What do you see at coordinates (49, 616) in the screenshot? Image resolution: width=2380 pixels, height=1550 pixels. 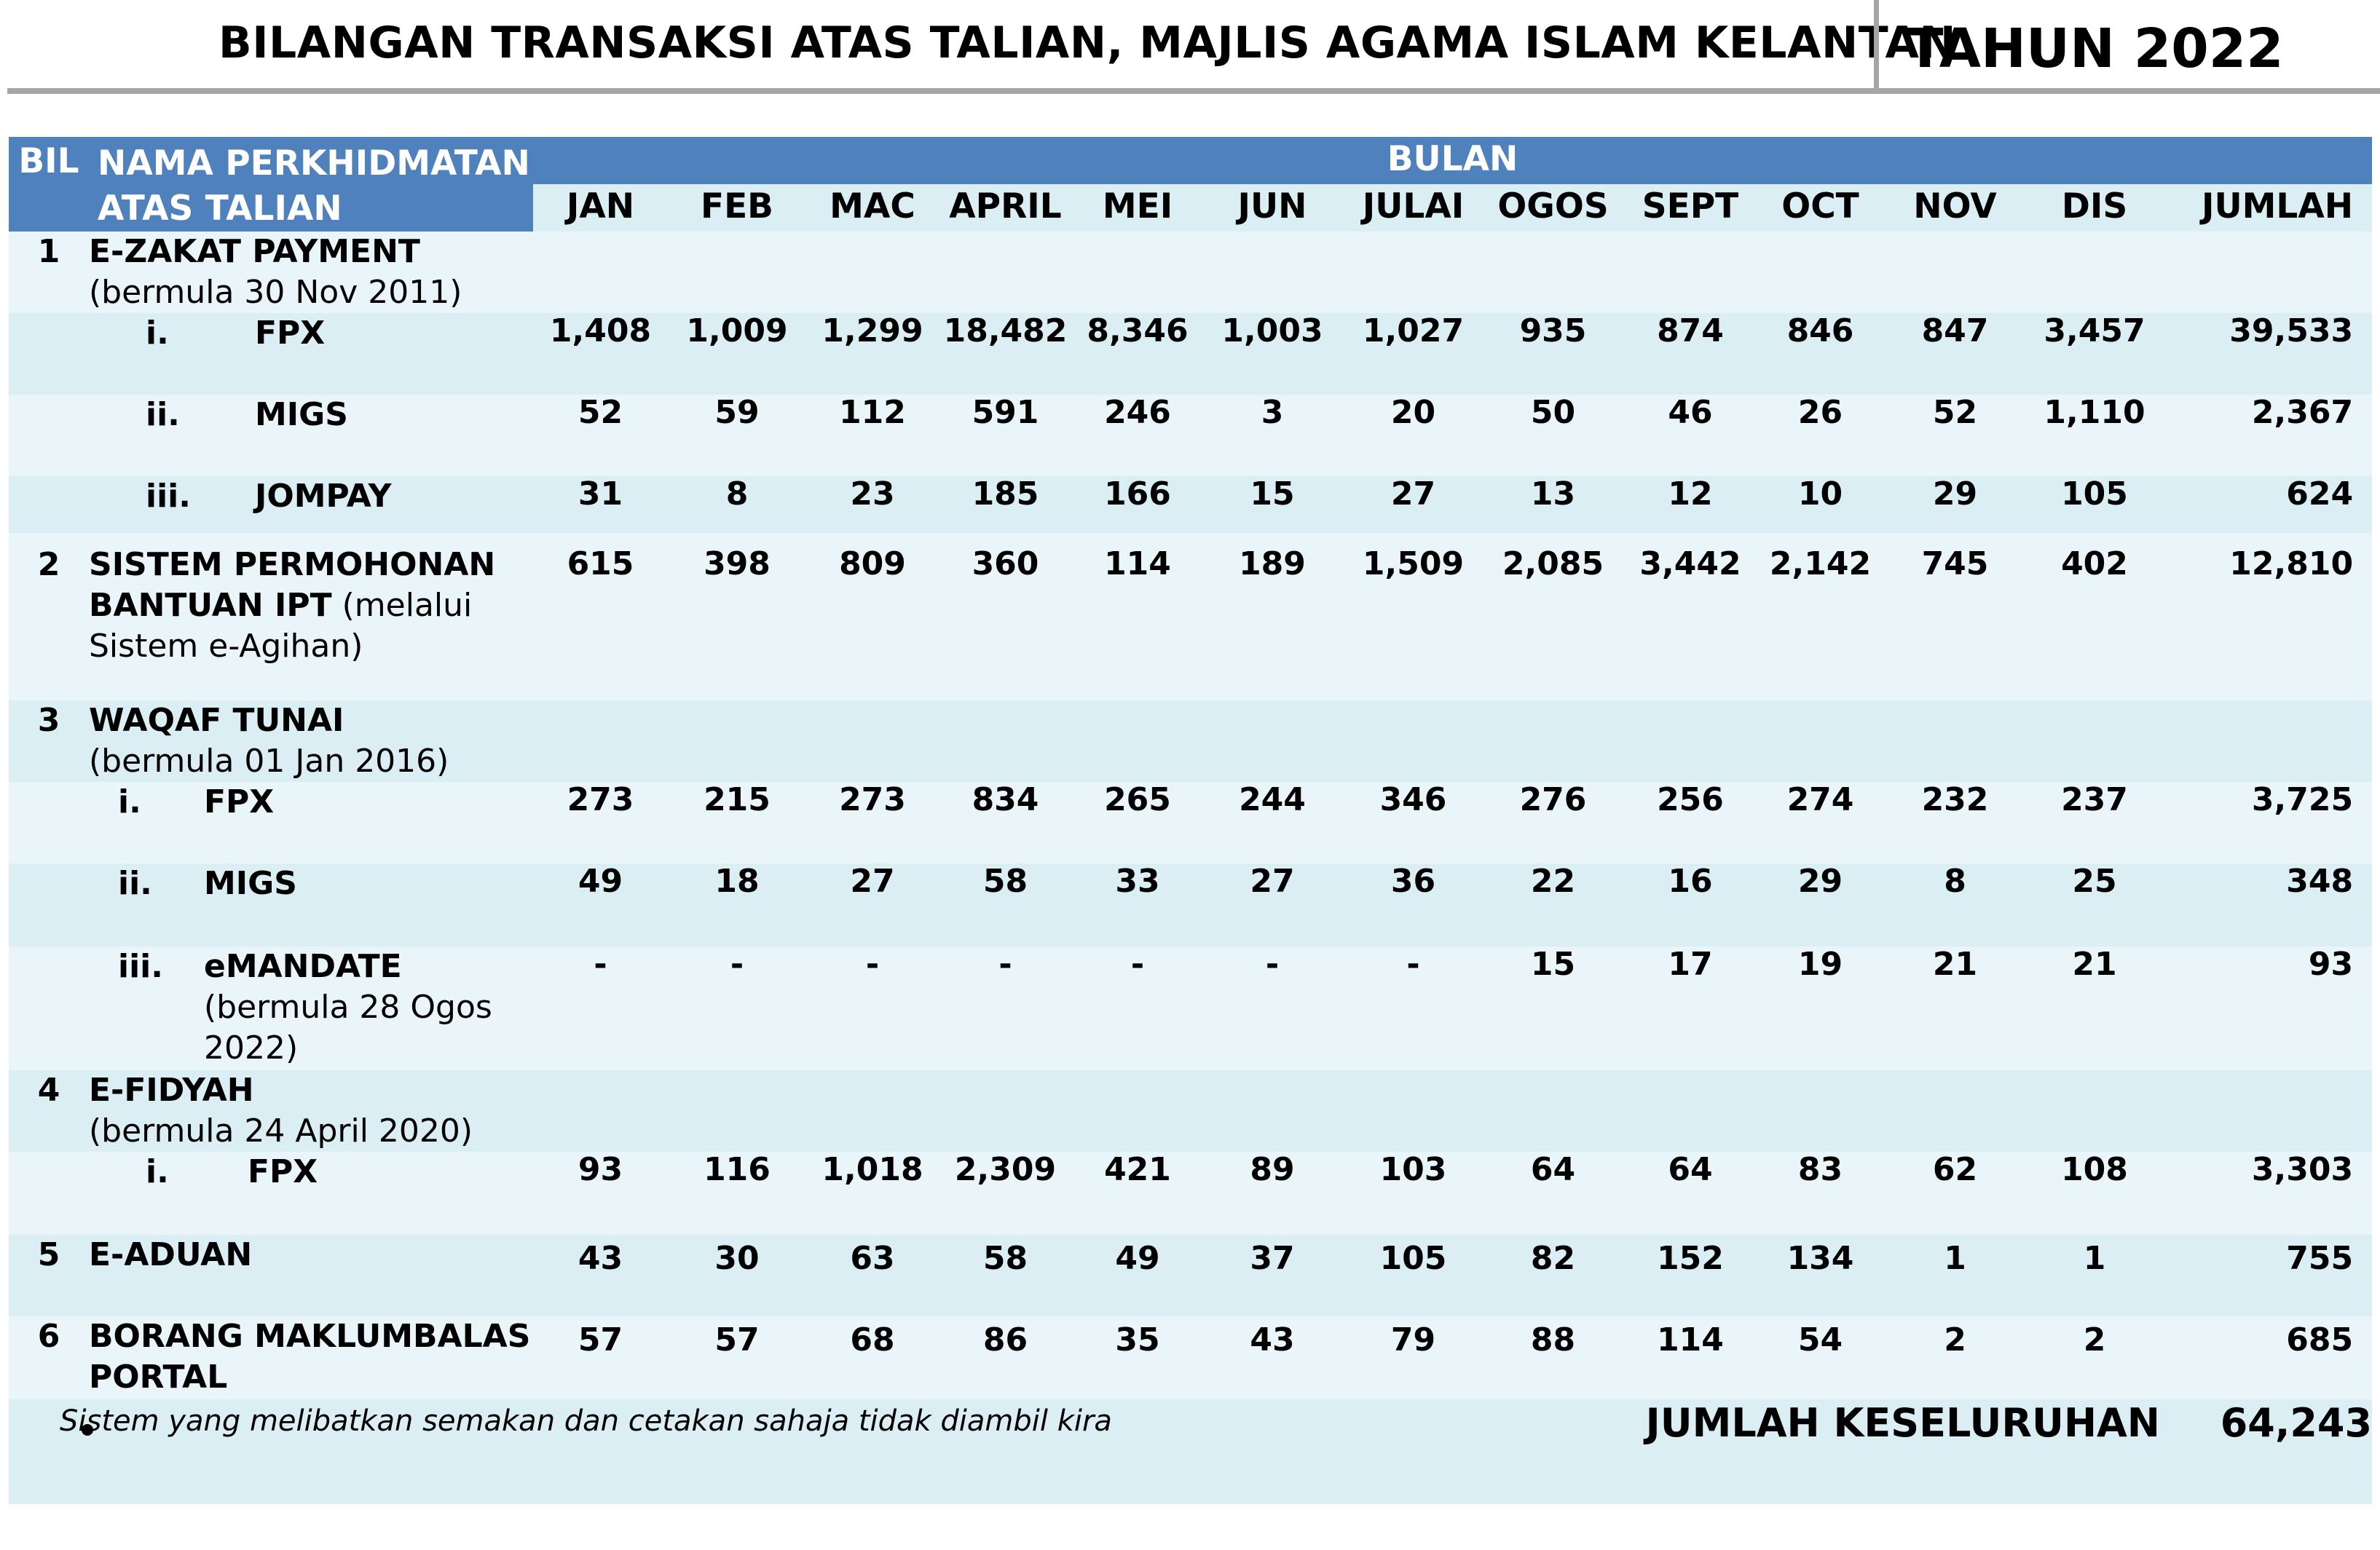 I see `row-bil: 2` at bounding box center [49, 616].